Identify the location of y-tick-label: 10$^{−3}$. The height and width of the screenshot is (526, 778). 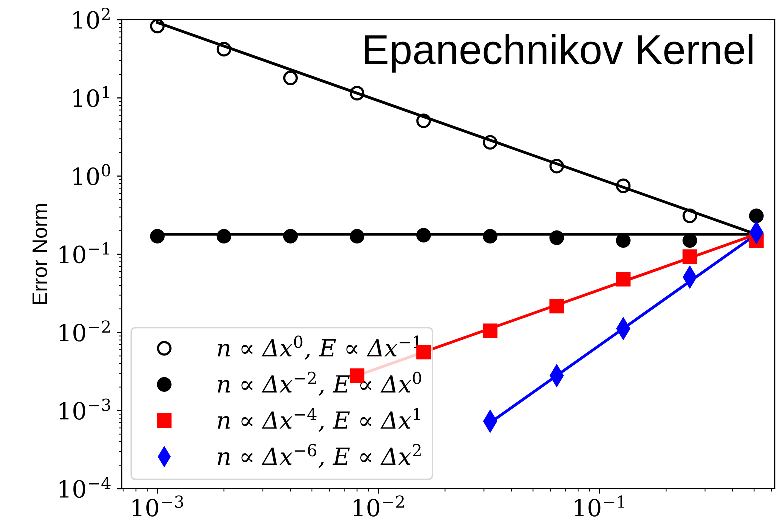
(85, 409).